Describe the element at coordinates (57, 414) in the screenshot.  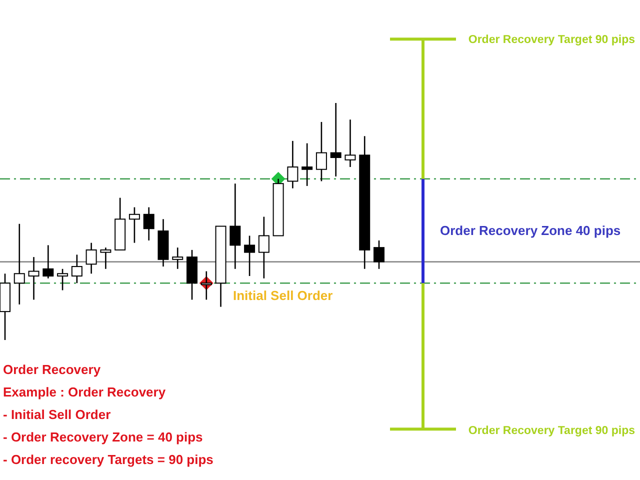
I see `text: - Initial Sell Order` at that location.